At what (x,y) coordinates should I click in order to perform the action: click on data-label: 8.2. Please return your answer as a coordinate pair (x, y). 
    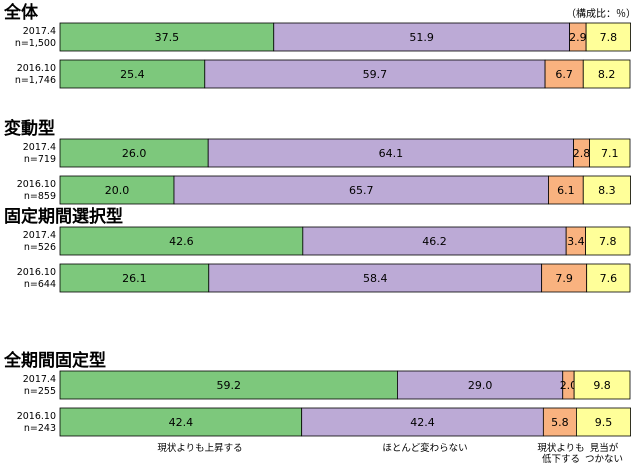
    Looking at the image, I should click on (607, 74).